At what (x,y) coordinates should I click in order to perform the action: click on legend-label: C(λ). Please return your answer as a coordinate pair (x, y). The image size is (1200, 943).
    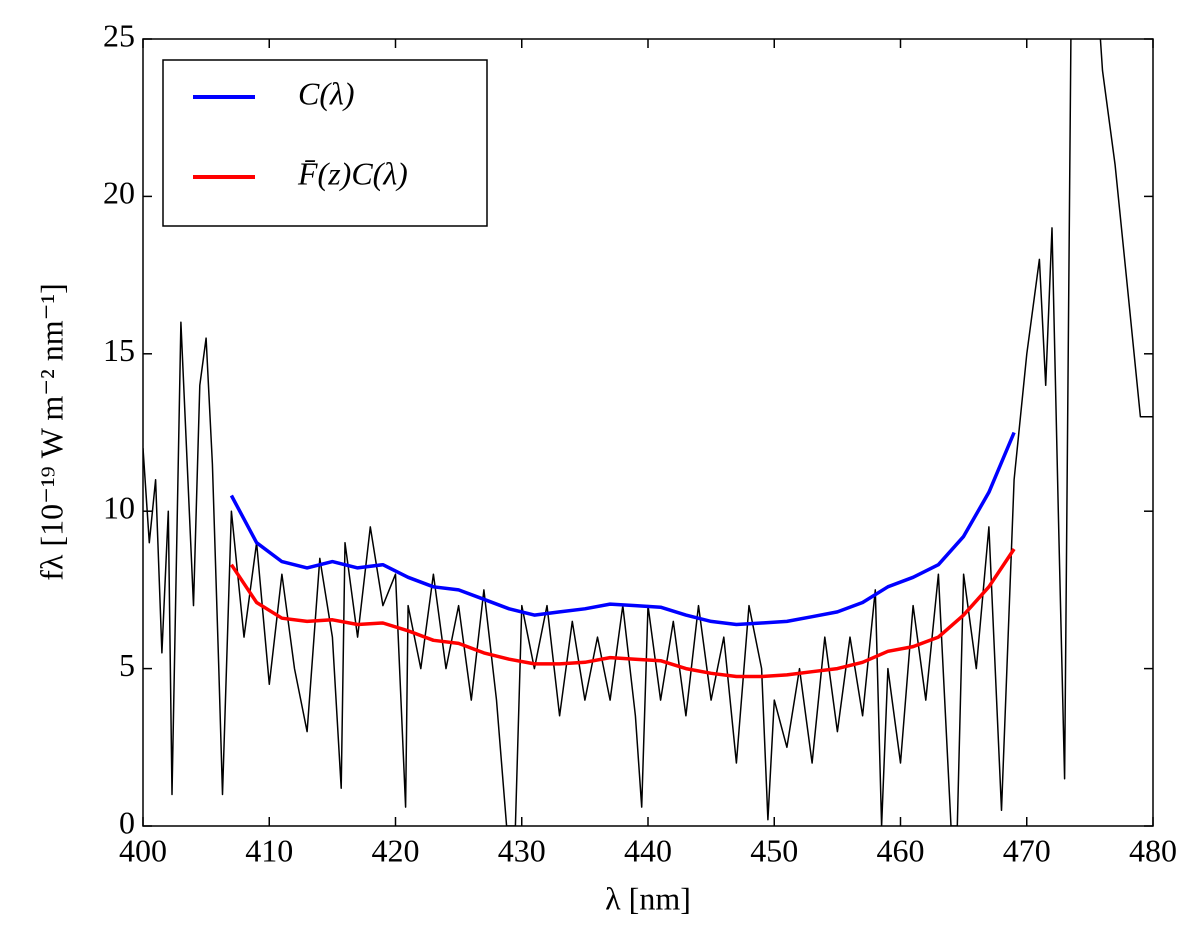
    Looking at the image, I should click on (326, 93).